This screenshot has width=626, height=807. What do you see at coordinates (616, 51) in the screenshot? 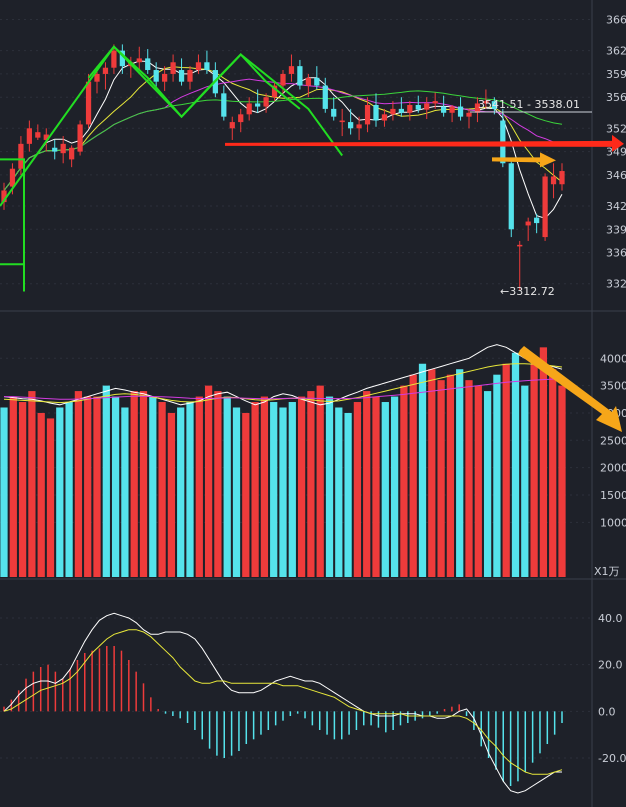
I see `price-tick-label: 362` at bounding box center [616, 51].